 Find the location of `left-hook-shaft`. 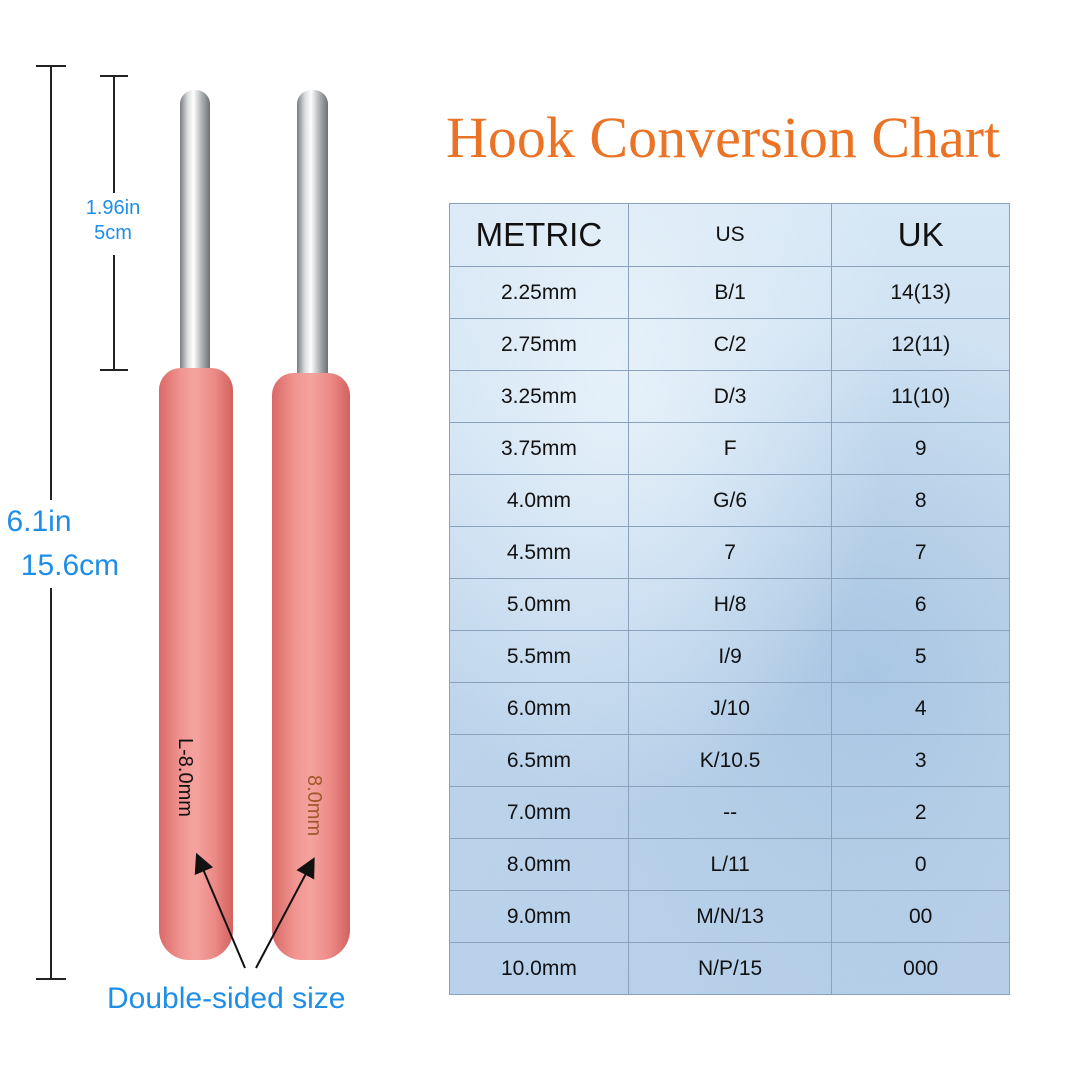

left-hook-shaft is located at coordinates (195, 235).